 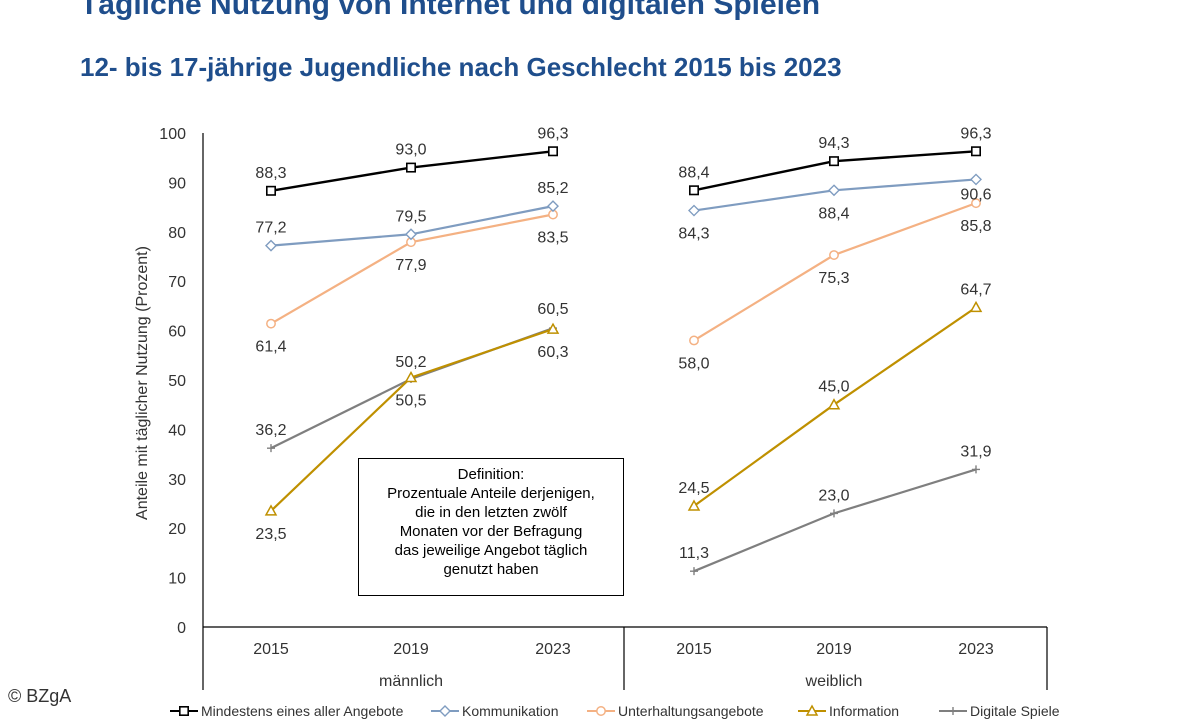 I want to click on definition-line: Monaten vor der Befragung, so click(x=491, y=531).